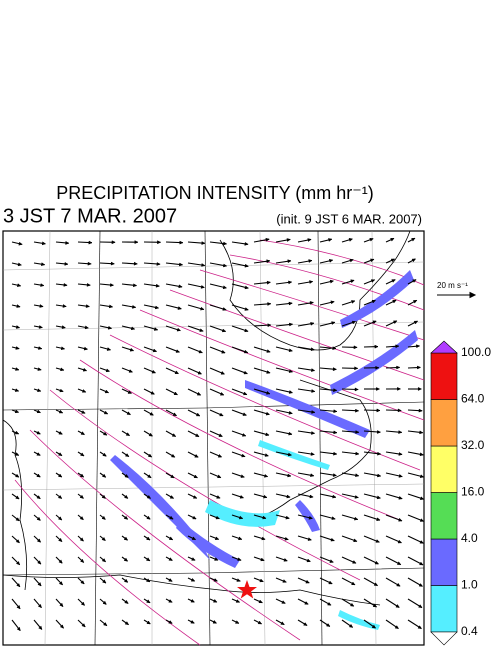 This screenshot has height=650, width=500. What do you see at coordinates (460, 493) in the screenshot?
I see `colorbar: 0.4 1.0 4.0 16.0 32.0 64.0 100.0` at bounding box center [460, 493].